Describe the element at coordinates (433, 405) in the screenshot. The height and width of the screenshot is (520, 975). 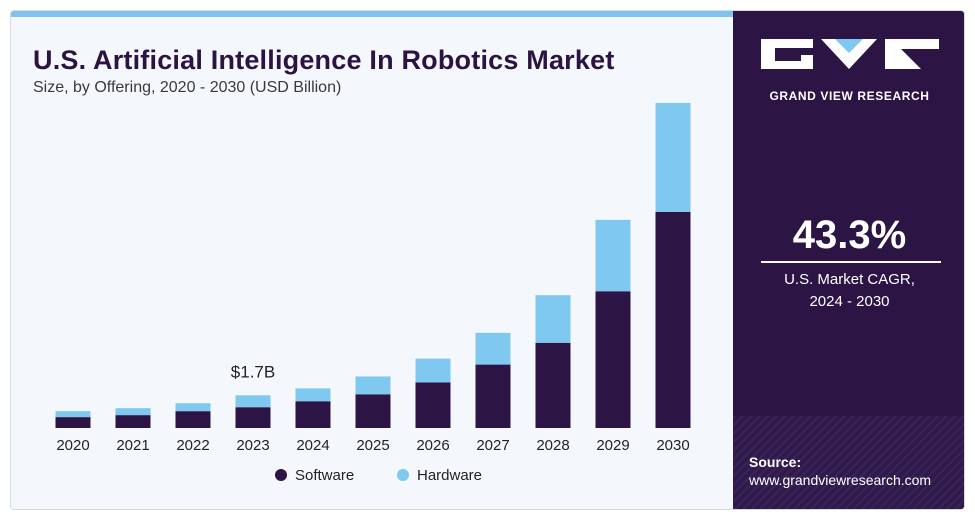
I see `bar-software-2026` at that location.